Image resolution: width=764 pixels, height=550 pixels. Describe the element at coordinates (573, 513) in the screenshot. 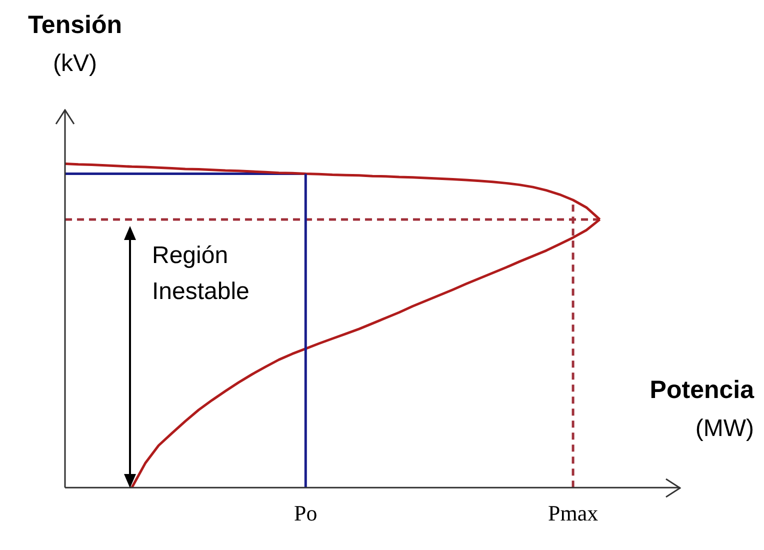

I see `x-tick-label: Pmax` at that location.